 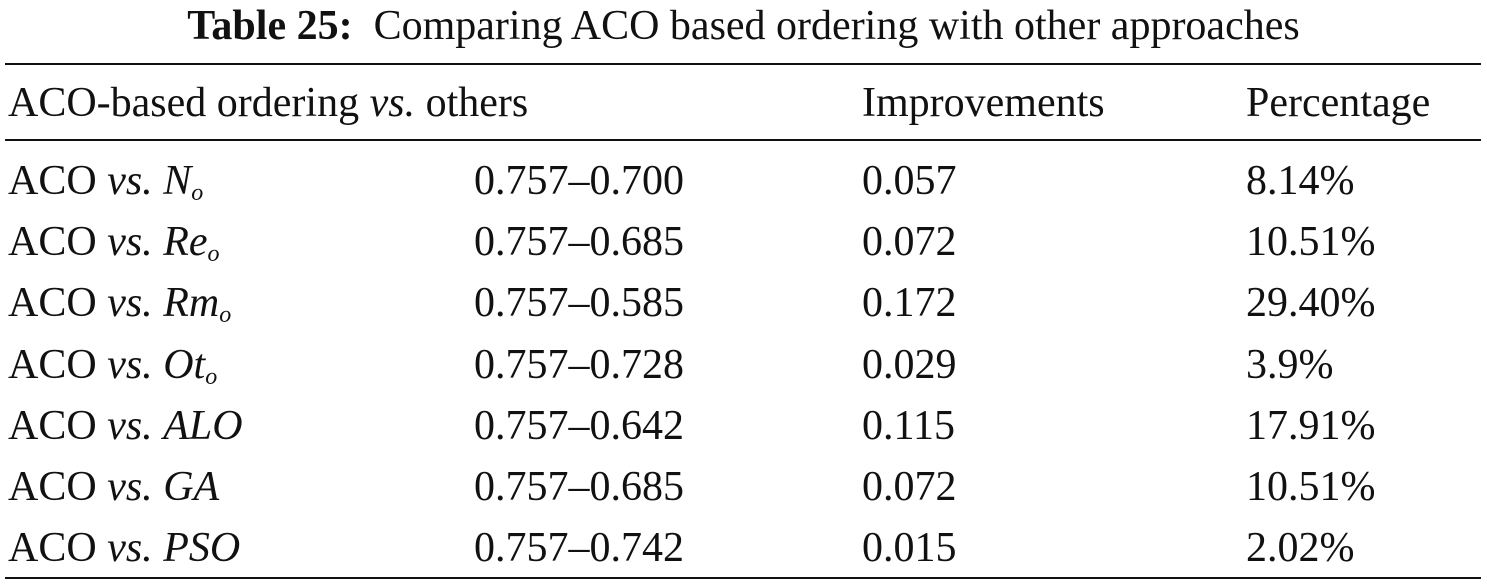 I want to click on method-name: ALO, so click(x=203, y=426).